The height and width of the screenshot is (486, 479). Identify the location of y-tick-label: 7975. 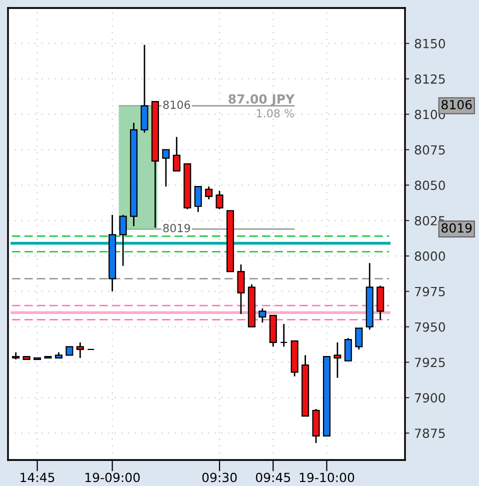
(430, 291).